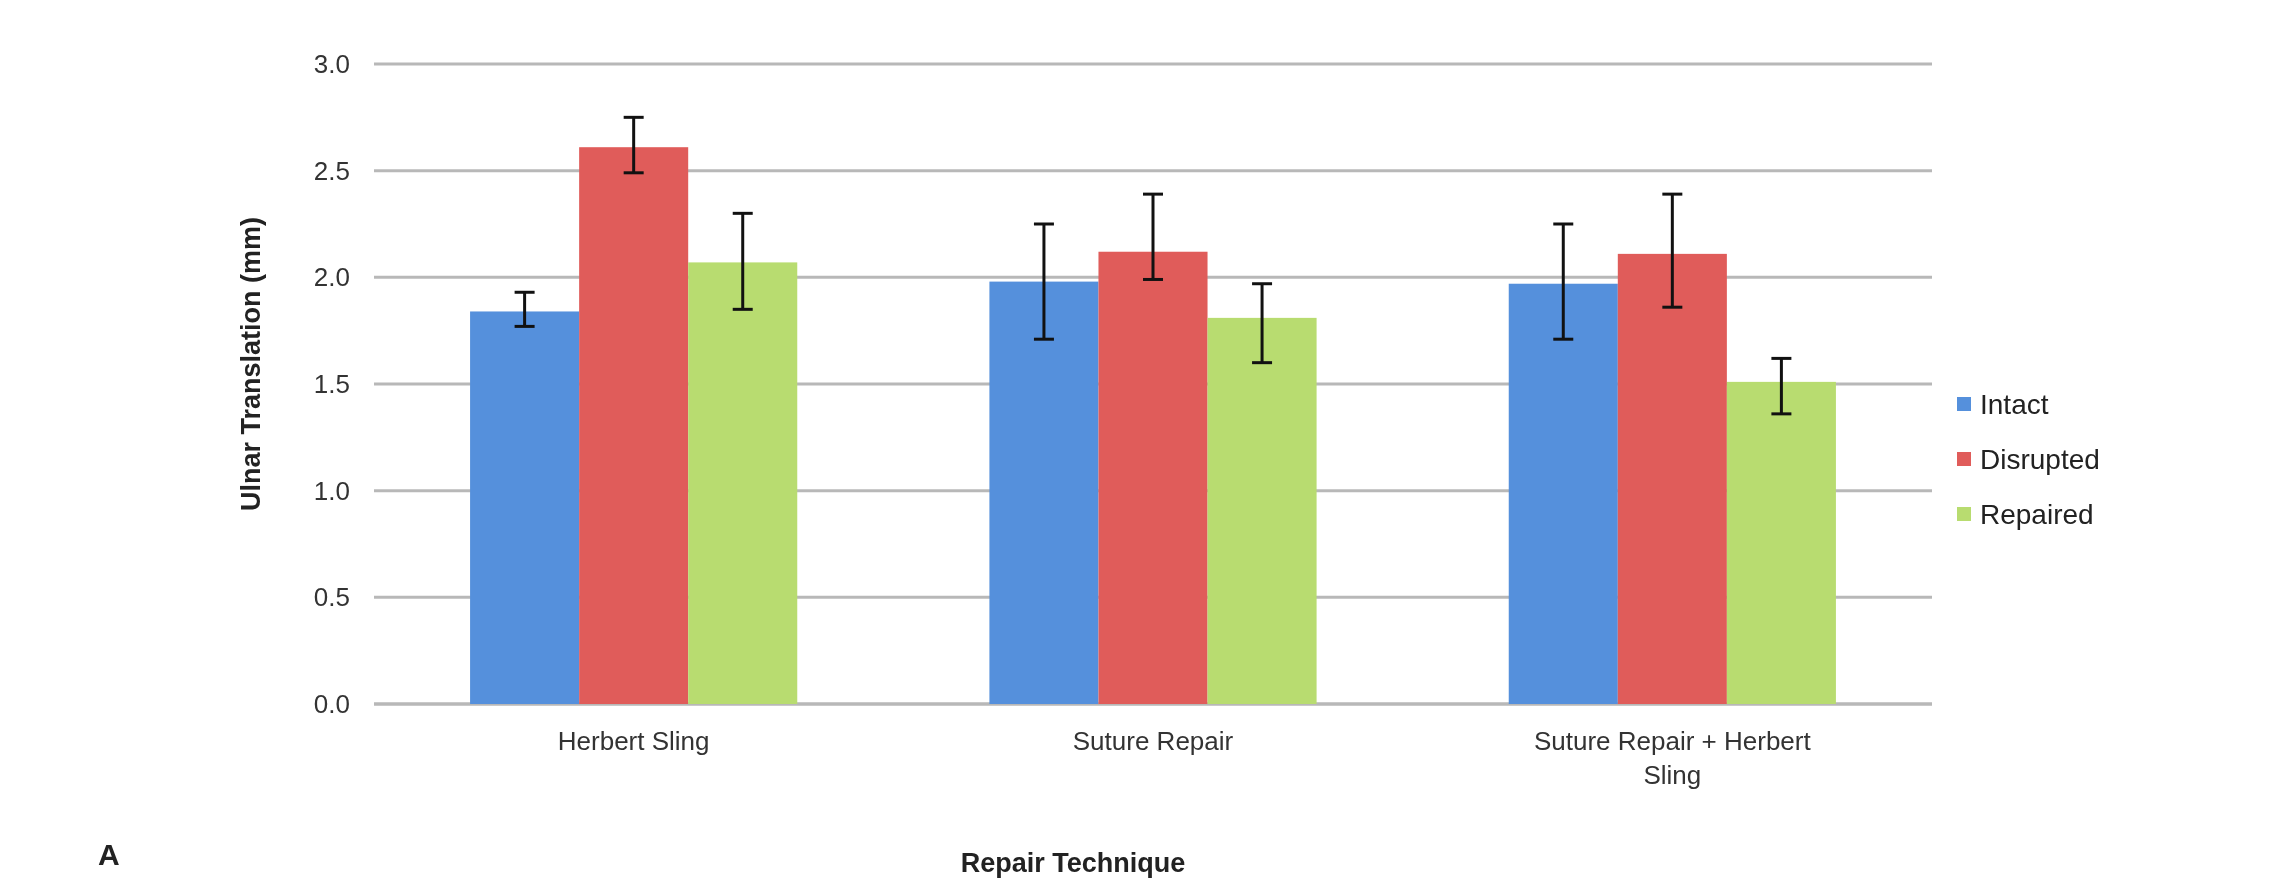 The height and width of the screenshot is (882, 2272). I want to click on x-tick-label: Suture Repair + Herbert Sling, so click(1672, 758).